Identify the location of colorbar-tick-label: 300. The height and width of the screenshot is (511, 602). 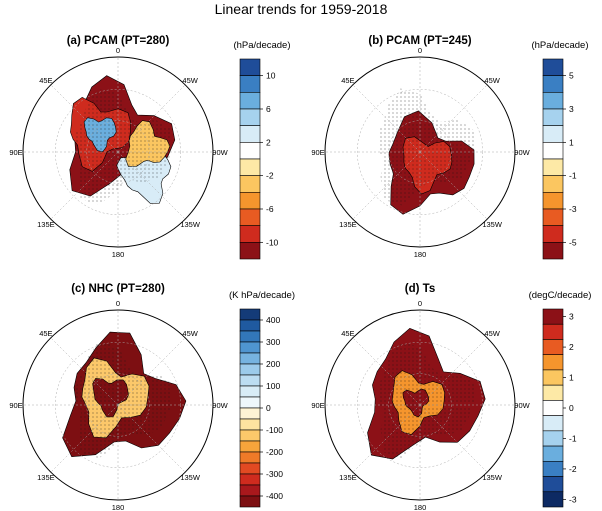
(273, 342).